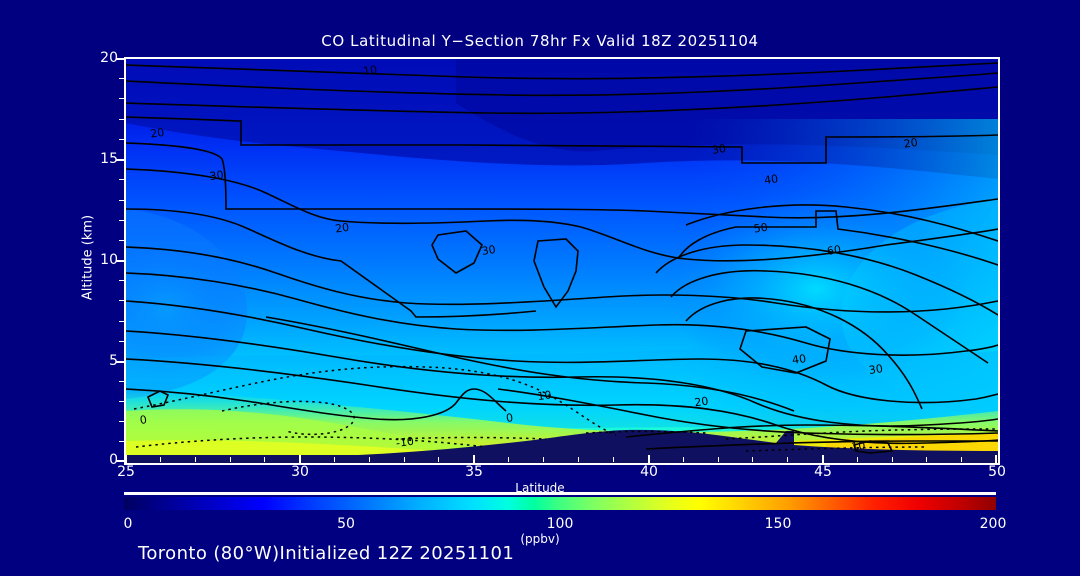 This screenshot has height=576, width=1080. Describe the element at coordinates (997, 472) in the screenshot. I see `x-tick-50: 50` at that location.